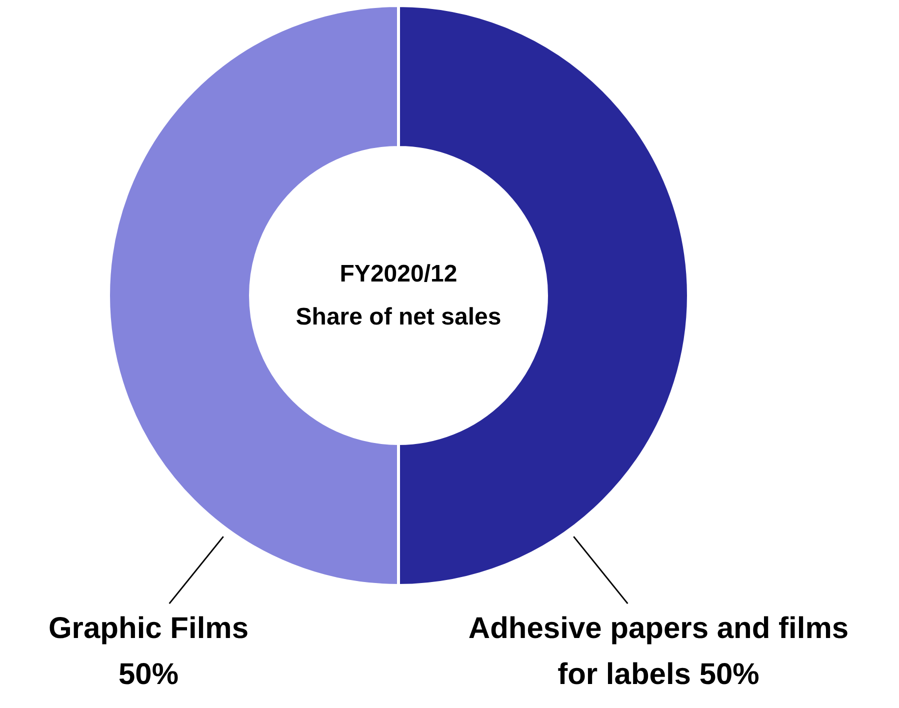 The height and width of the screenshot is (708, 899). I want to click on data-label: 50%, so click(148, 675).